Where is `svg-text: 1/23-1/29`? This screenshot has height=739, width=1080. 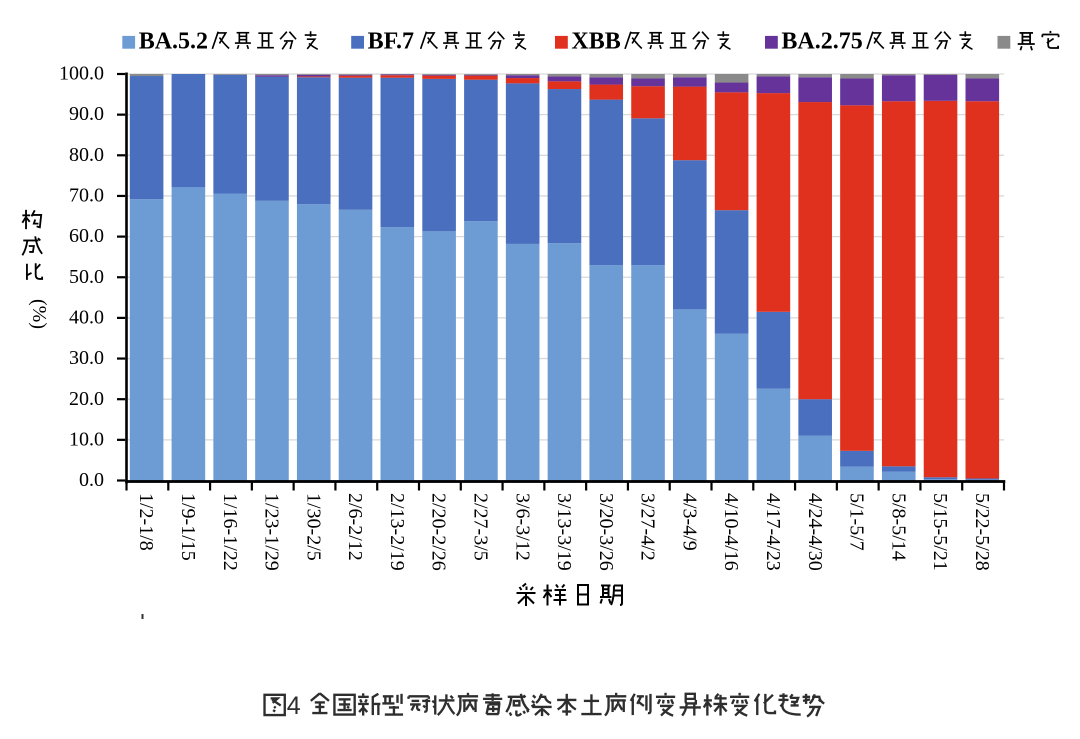 svg-text: 1/23-1/29 is located at coordinates (272, 532).